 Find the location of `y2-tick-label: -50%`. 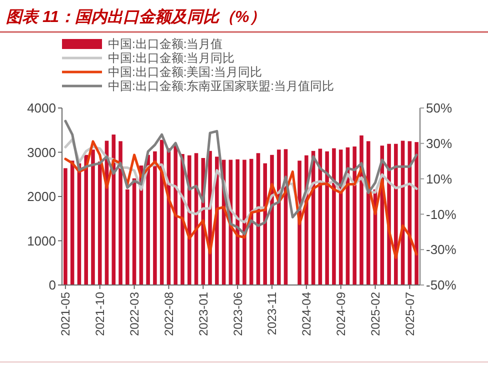

y2-tick-label: -50% is located at coordinates (441, 285).